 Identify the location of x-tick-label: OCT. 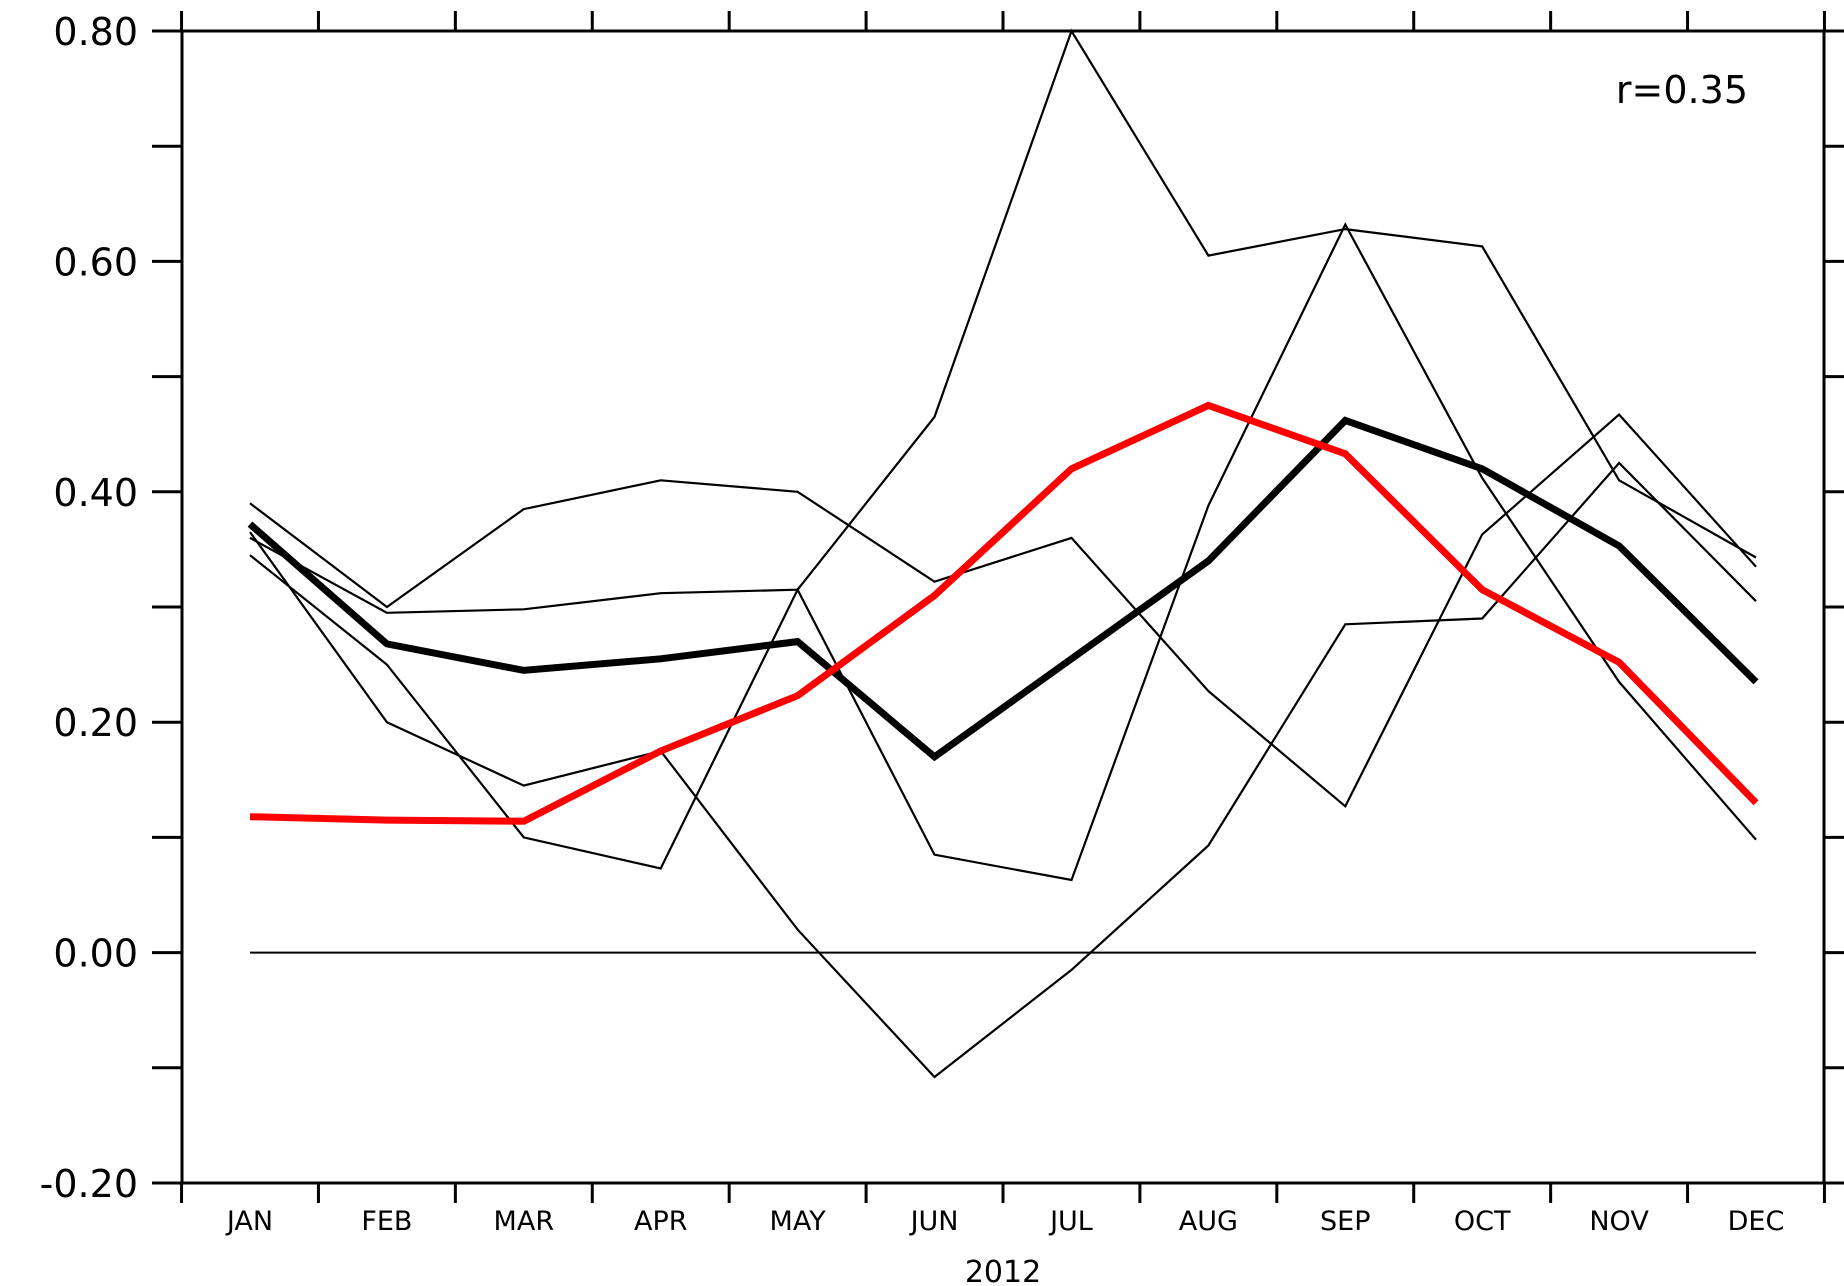
(1482, 1221).